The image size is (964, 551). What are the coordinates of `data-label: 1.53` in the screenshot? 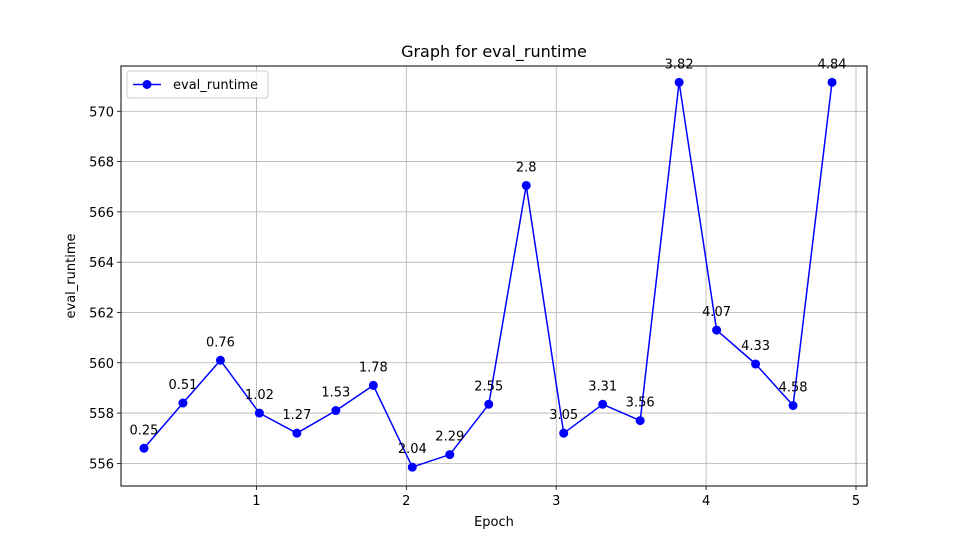 It's located at (335, 393).